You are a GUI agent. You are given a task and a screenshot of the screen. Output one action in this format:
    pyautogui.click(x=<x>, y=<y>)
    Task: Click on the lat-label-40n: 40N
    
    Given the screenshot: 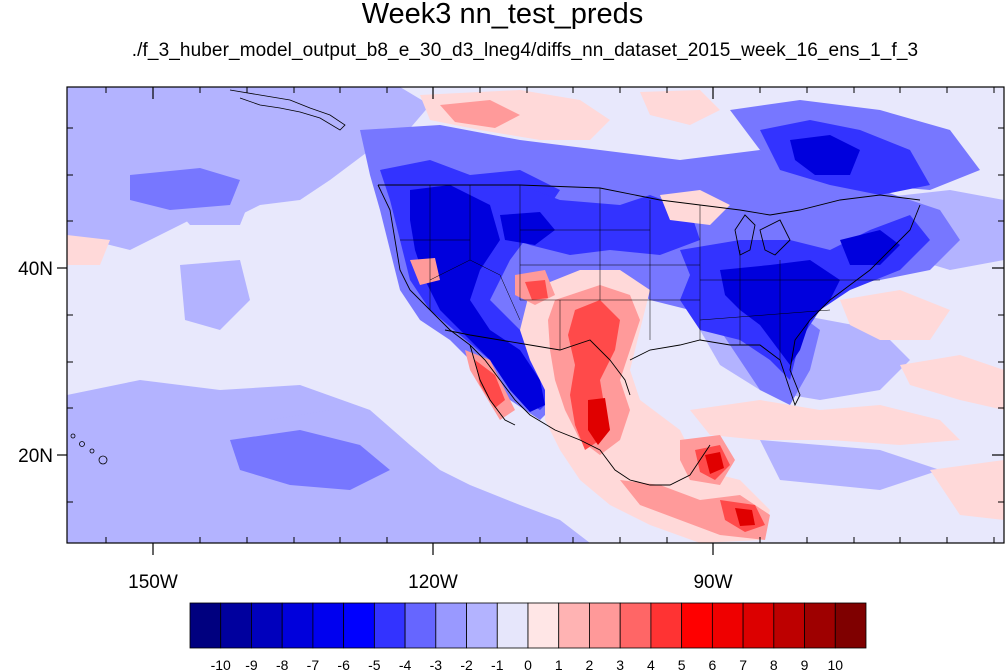 What is the action you would take?
    pyautogui.click(x=35, y=269)
    